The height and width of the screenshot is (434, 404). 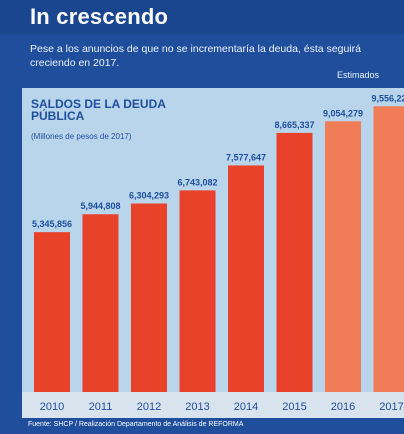 What do you see at coordinates (81, 136) in the screenshot?
I see `chart-subtitle: (Millones de pesos de 2017)` at bounding box center [81, 136].